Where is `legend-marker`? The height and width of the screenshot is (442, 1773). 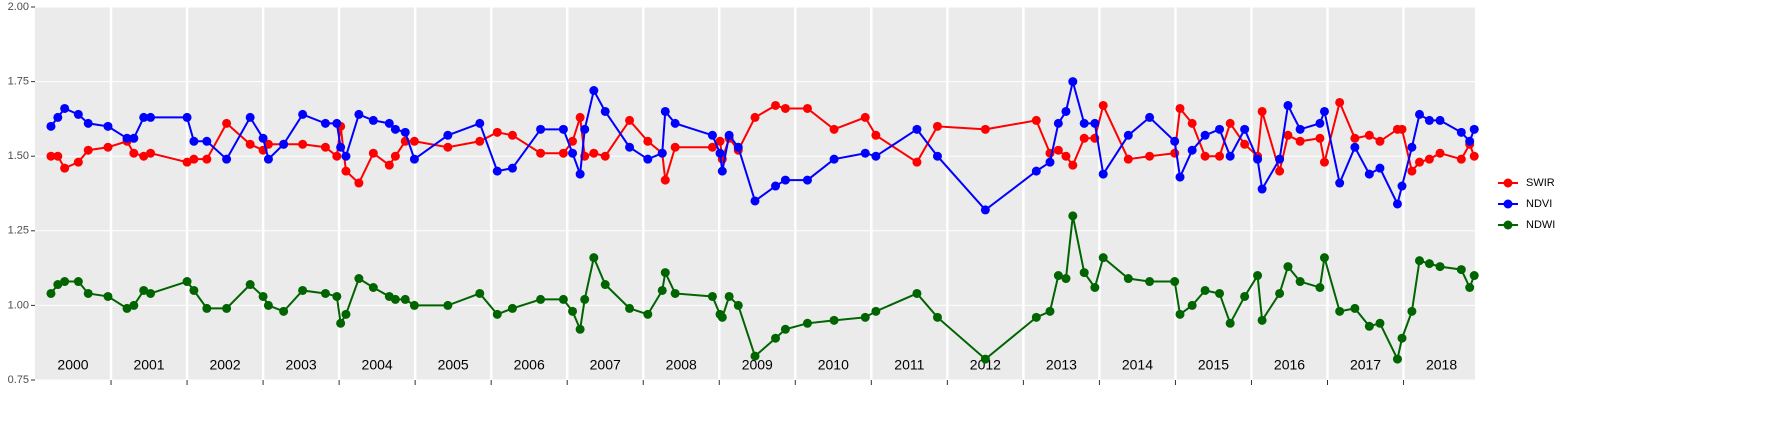
legend-marker is located at coordinates (1508, 225).